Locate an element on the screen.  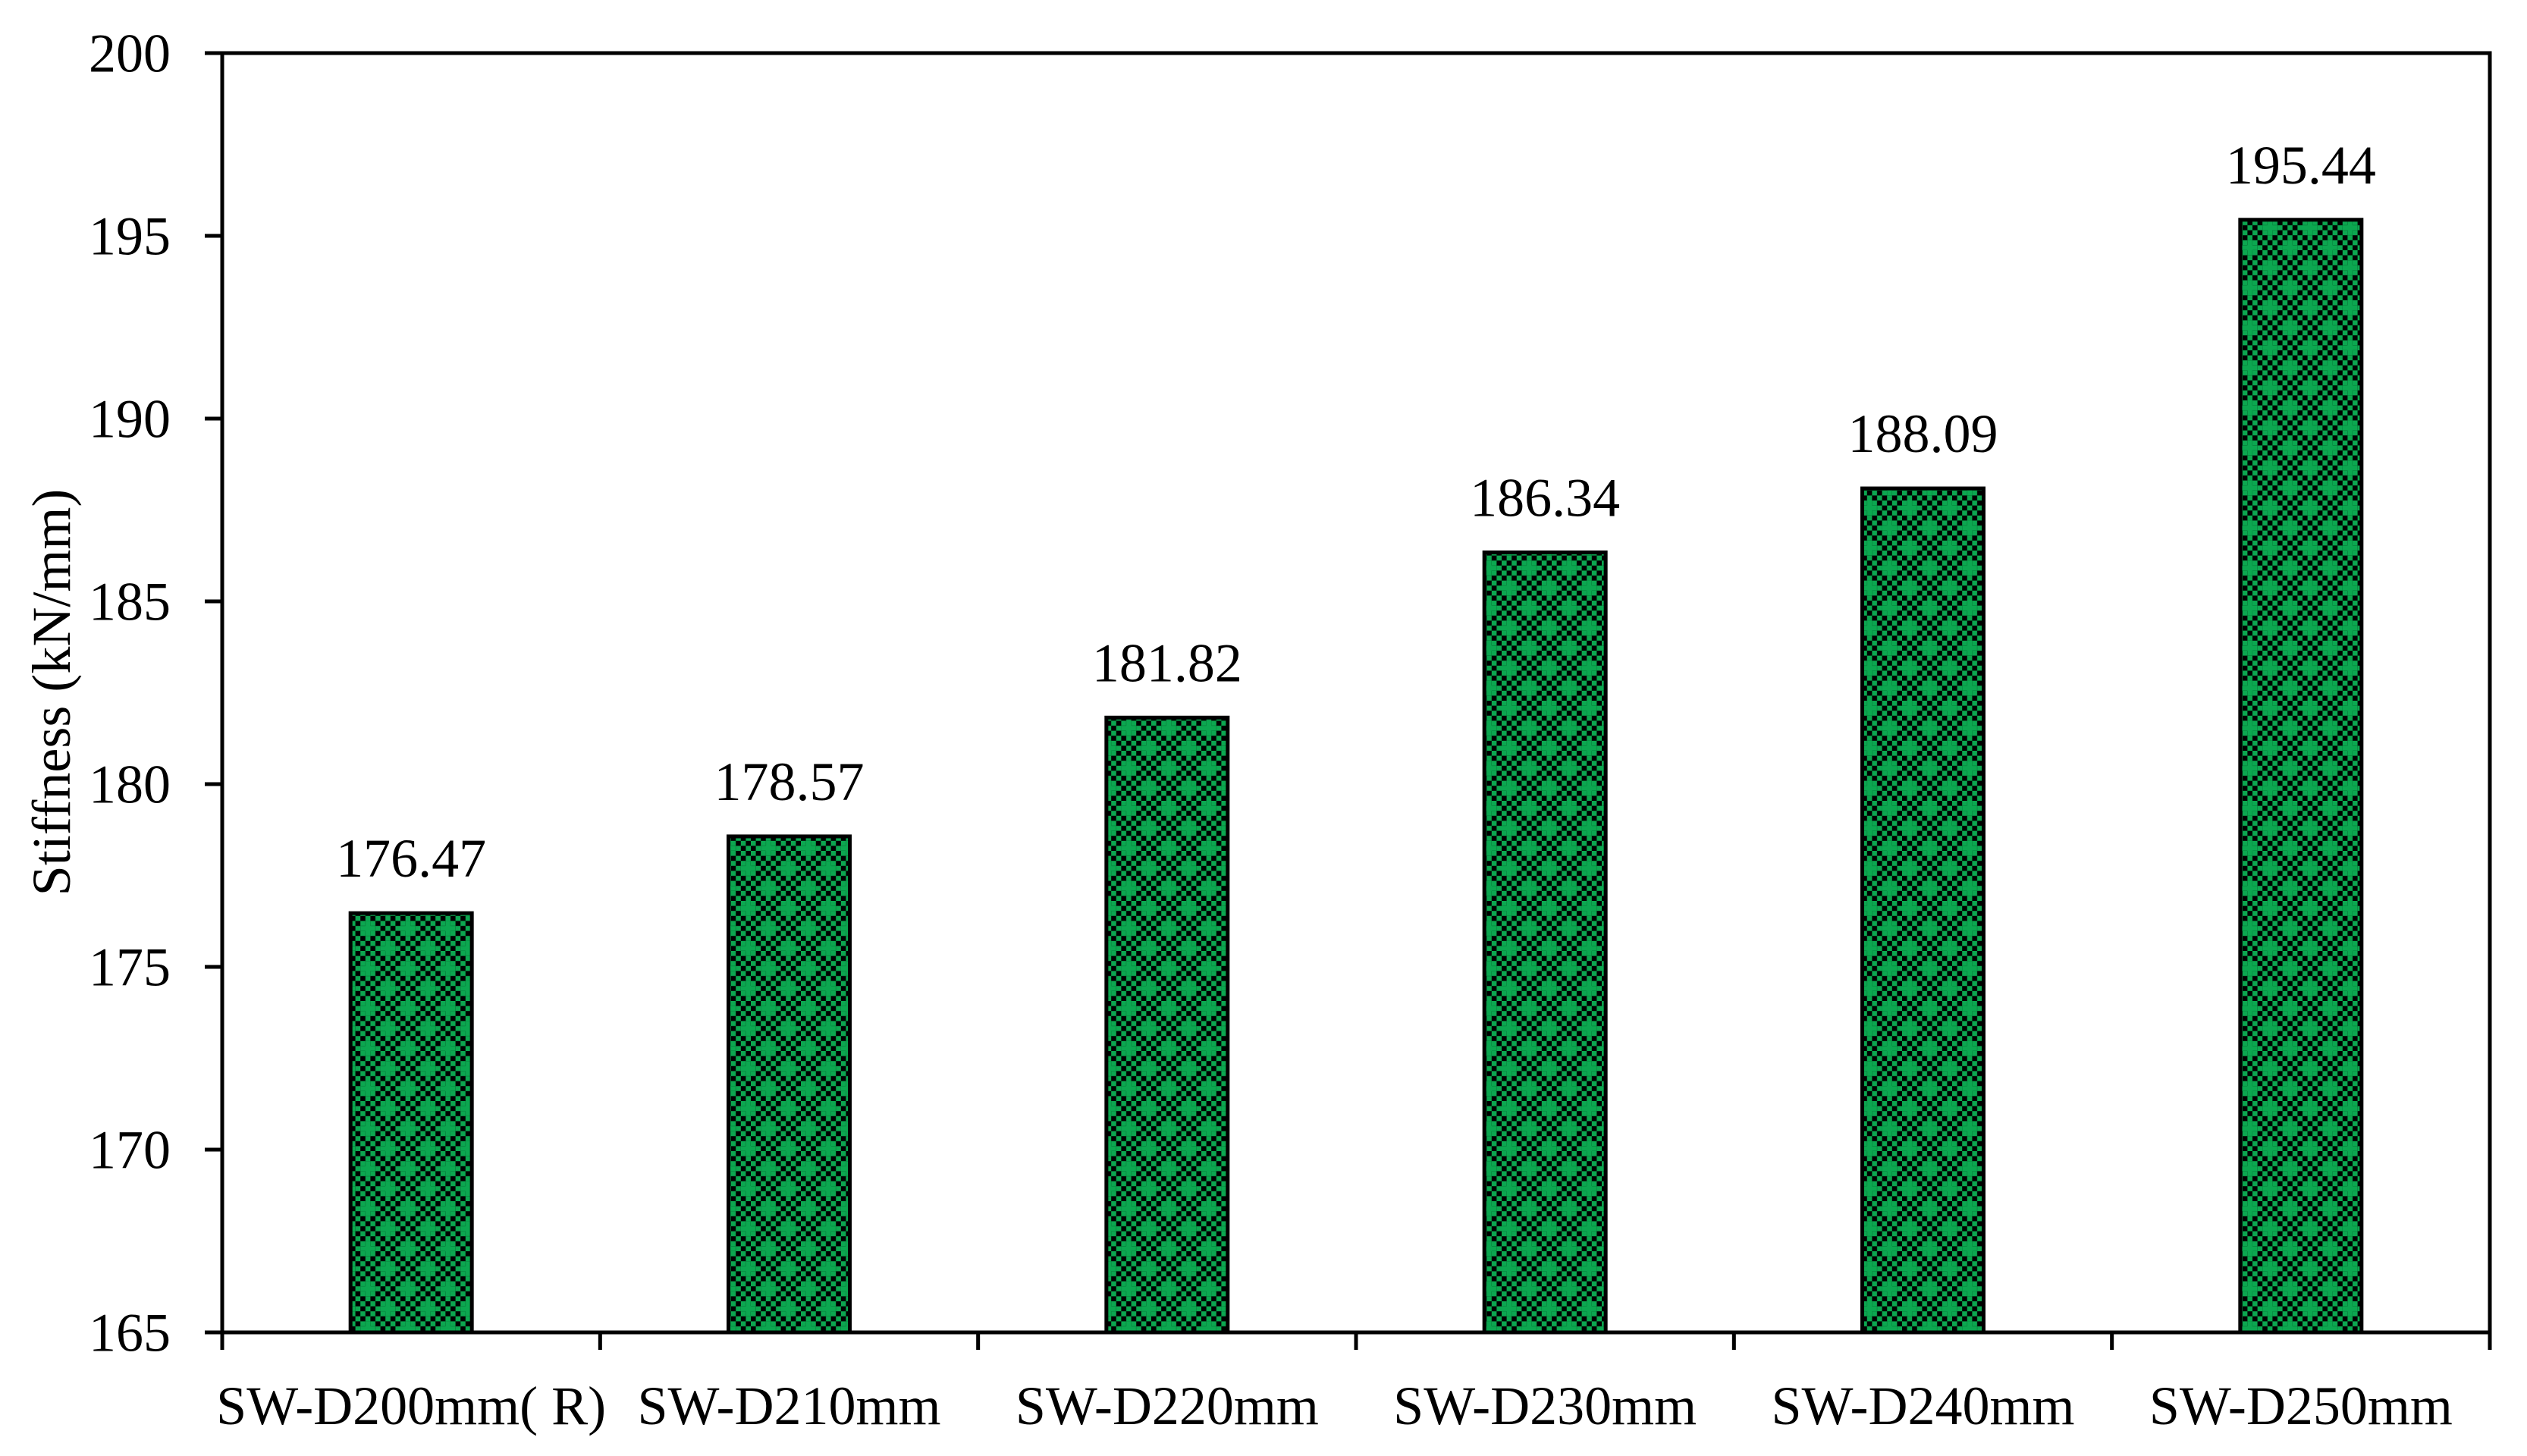
bar-data-label: 181.82 is located at coordinates (1167, 662).